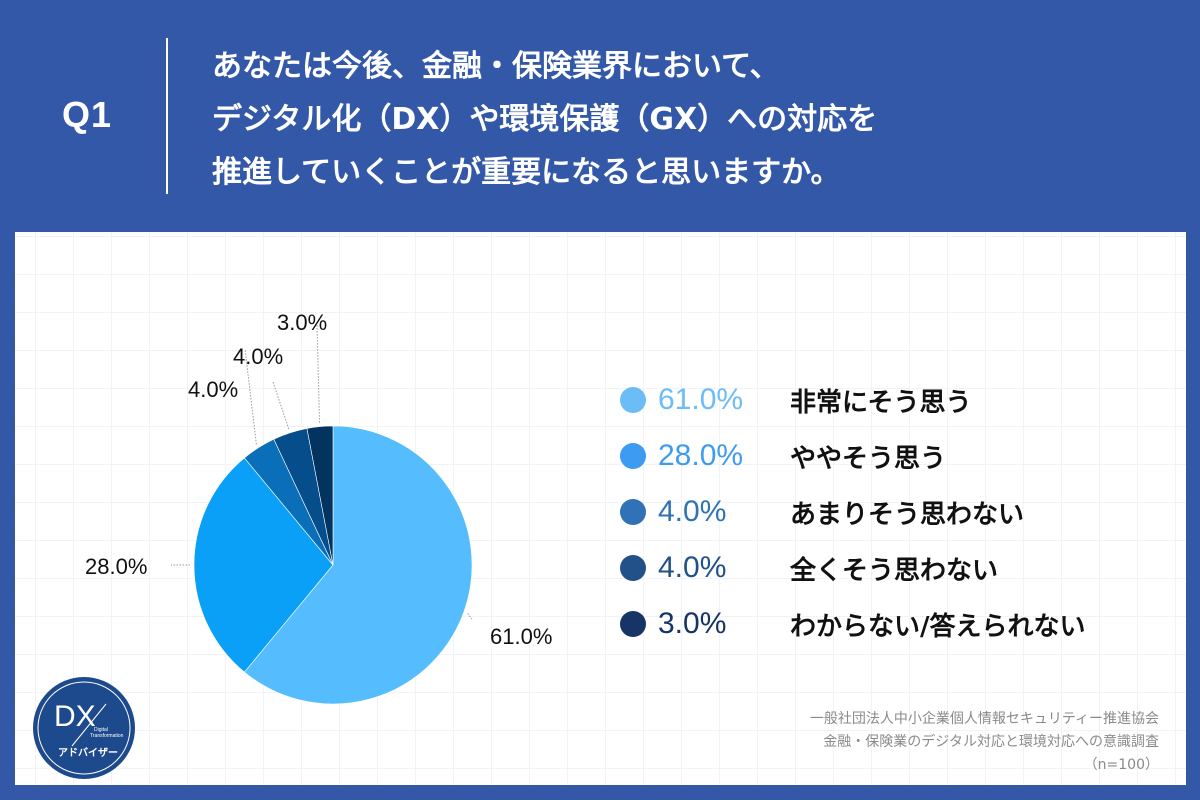 The width and height of the screenshot is (1200, 800). What do you see at coordinates (213, 389) in the screenshot?
I see `pie-label-not-really: 4.0%` at bounding box center [213, 389].